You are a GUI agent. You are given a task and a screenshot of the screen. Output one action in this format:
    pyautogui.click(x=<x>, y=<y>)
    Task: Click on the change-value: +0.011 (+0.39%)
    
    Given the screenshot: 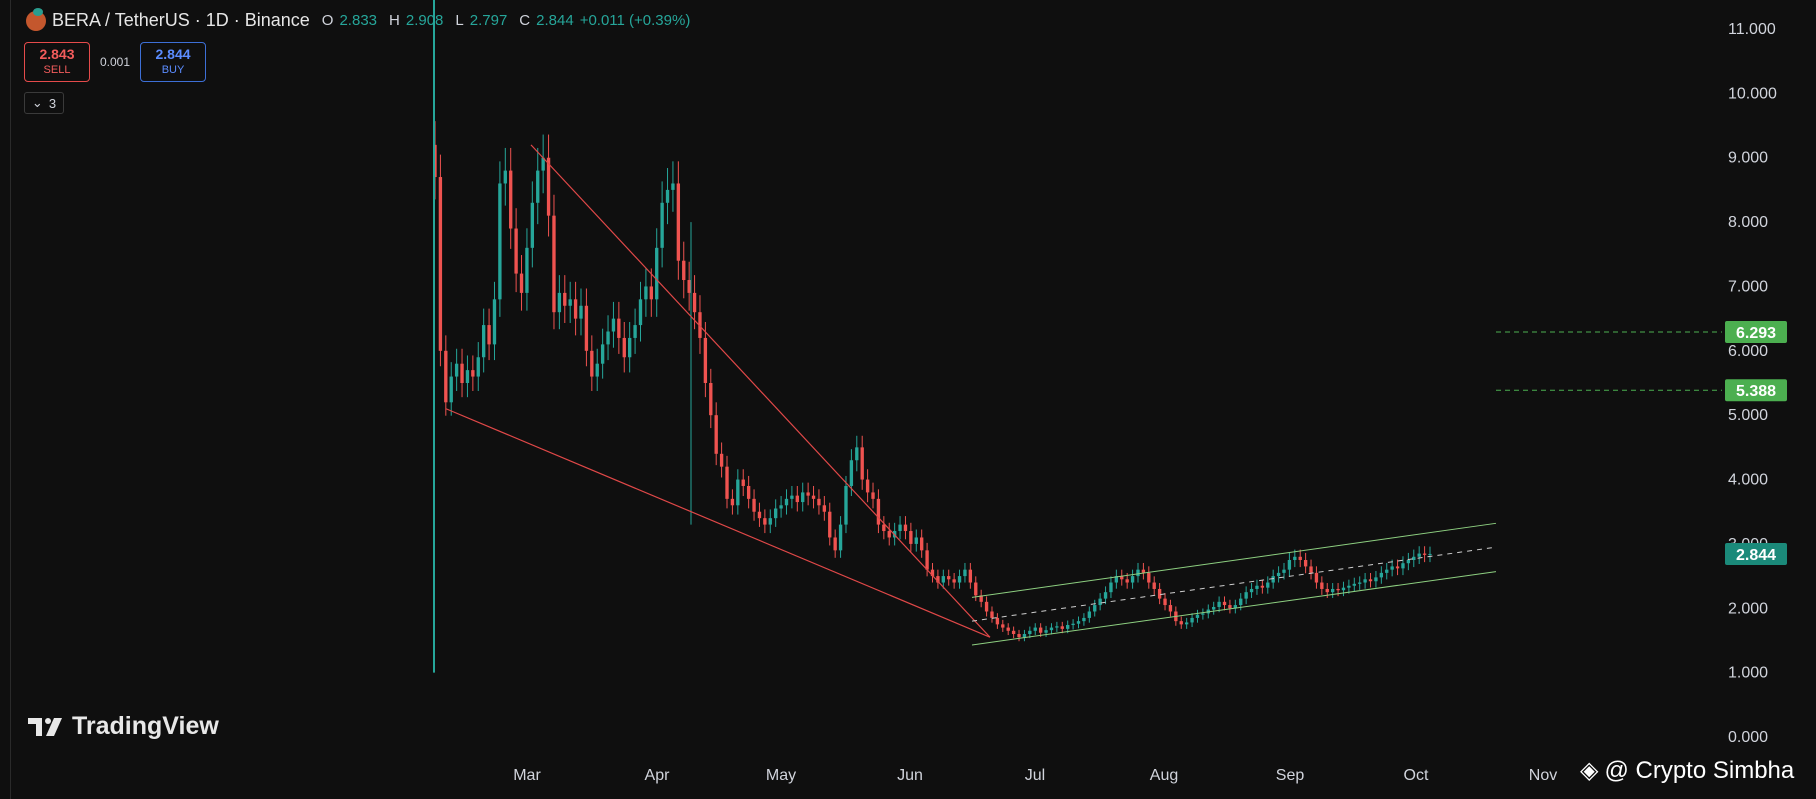 What is the action you would take?
    pyautogui.click(x=635, y=20)
    